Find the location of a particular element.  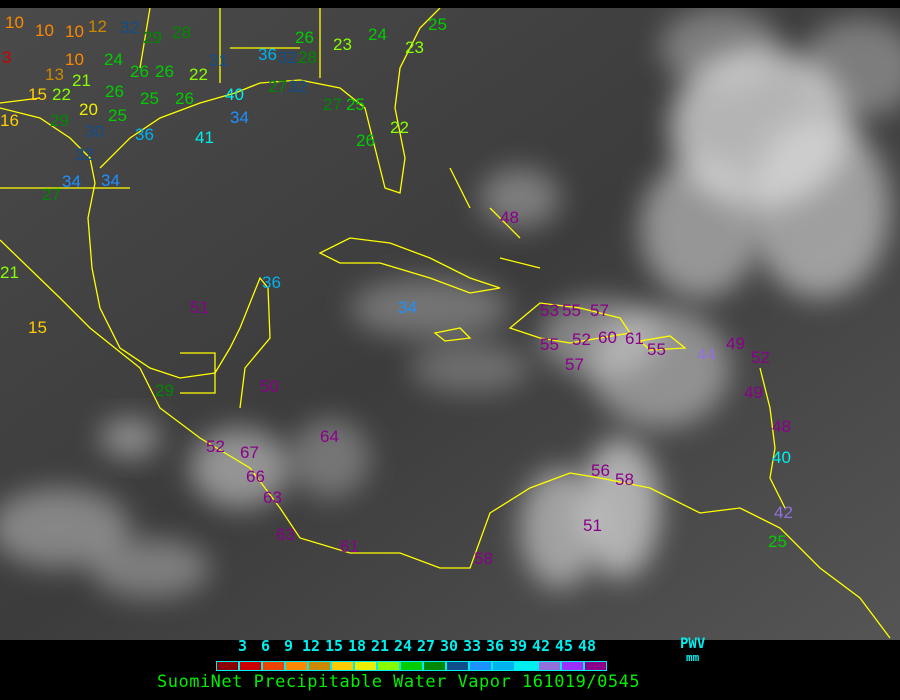

station-pwv-value: 3 is located at coordinates (6, 57).